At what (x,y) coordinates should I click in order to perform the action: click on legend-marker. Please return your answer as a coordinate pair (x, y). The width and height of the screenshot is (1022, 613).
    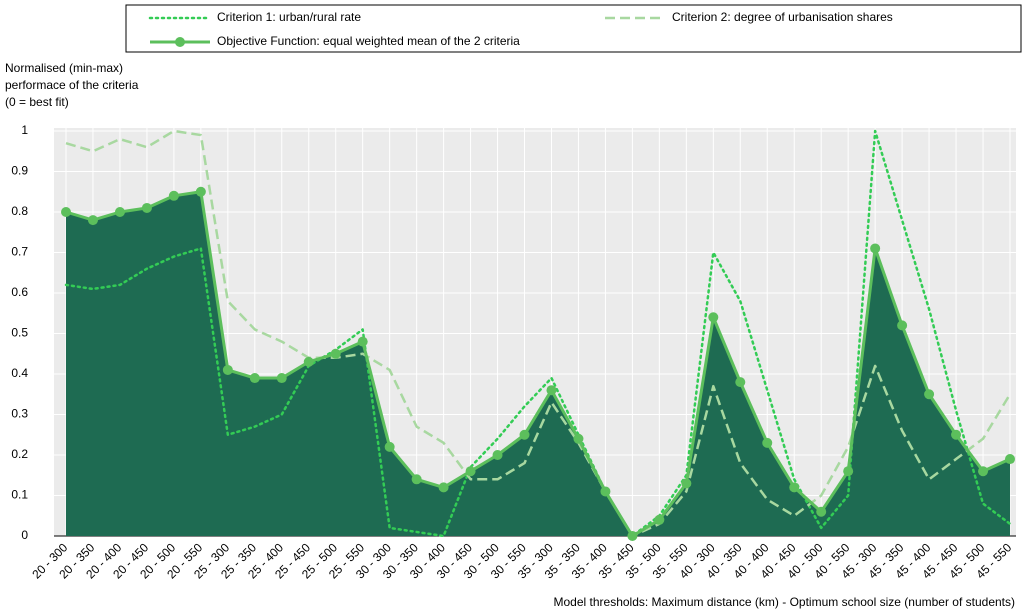
    Looking at the image, I should click on (180, 42).